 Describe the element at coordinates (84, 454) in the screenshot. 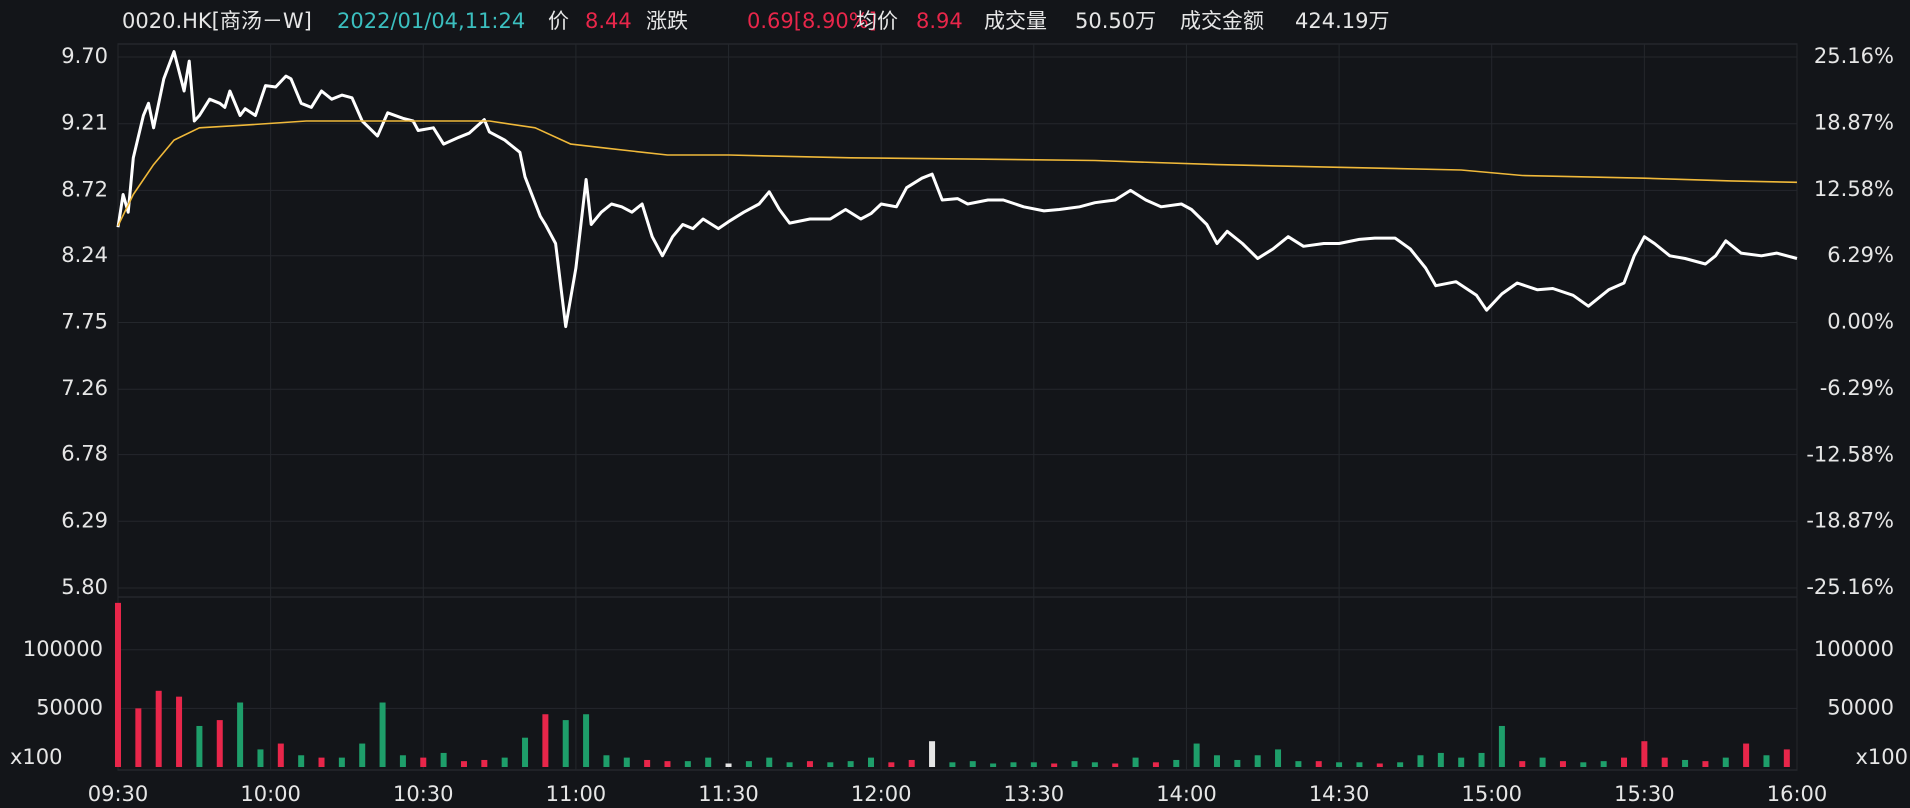

I see `y-tick-label: 6.78` at that location.